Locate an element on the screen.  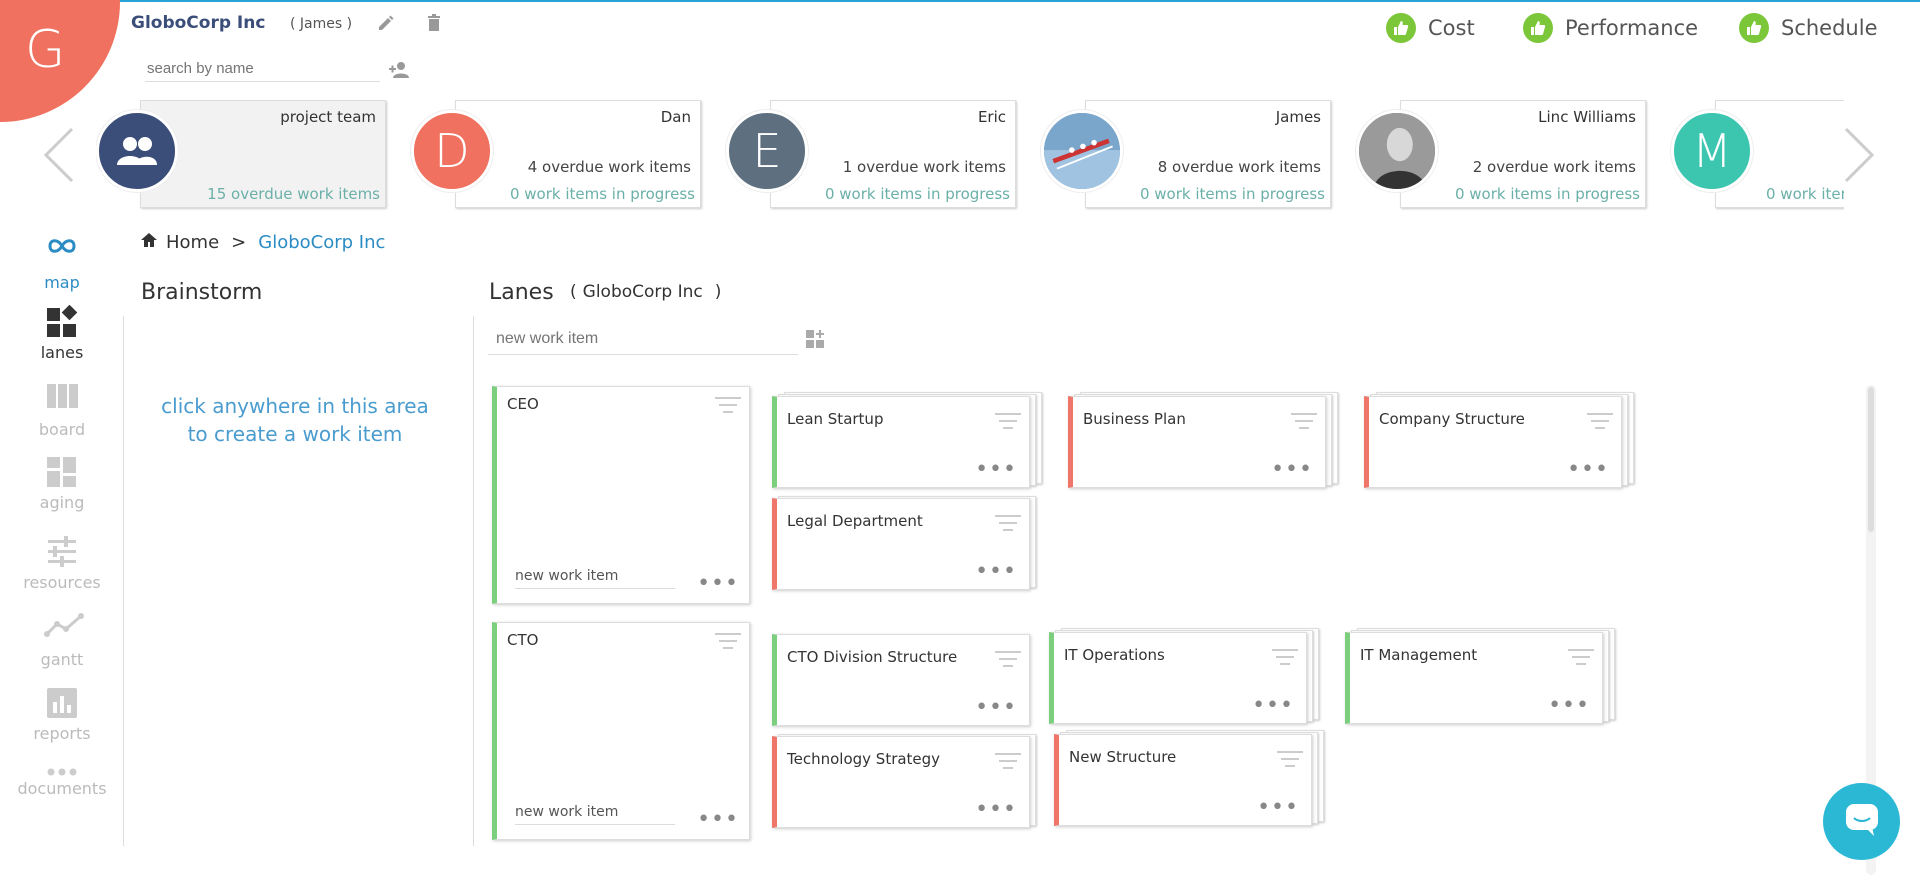
sidebar-item-reports: reports is located at coordinates (62, 714).